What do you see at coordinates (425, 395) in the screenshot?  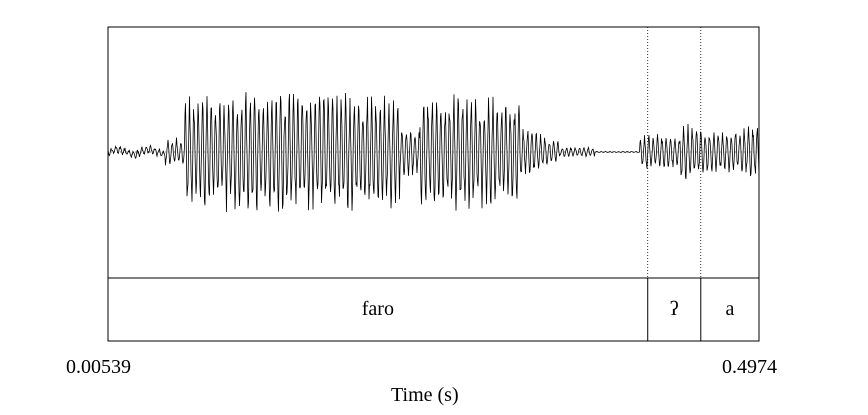 I see `time-axis-title: Time (s)` at bounding box center [425, 395].